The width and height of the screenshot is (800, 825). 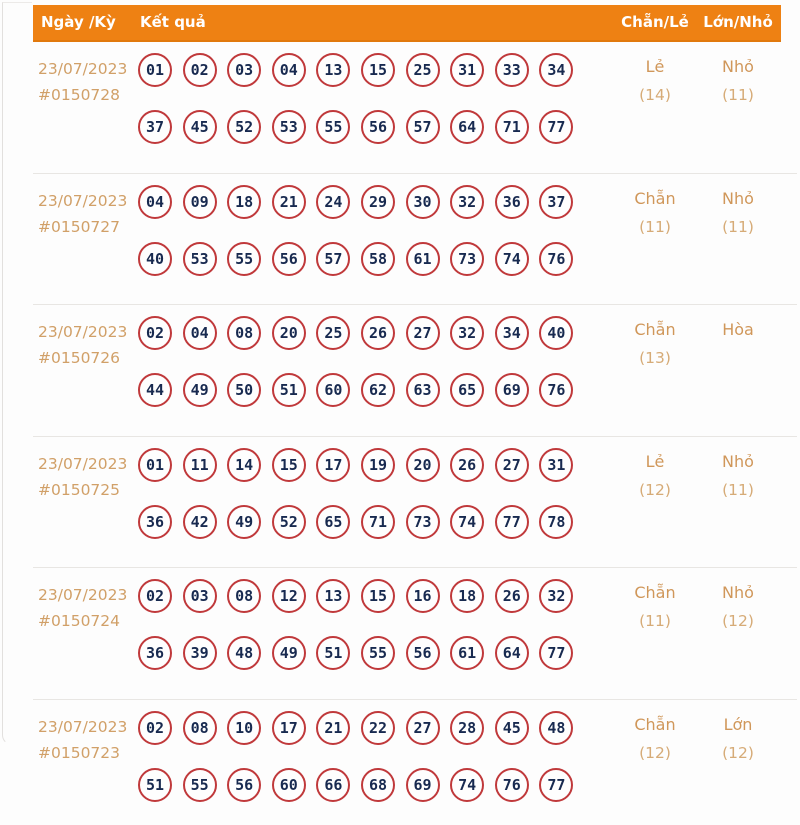 What do you see at coordinates (738, 212) in the screenshot?
I see `big-small-cell: Nhỏ (11)` at bounding box center [738, 212].